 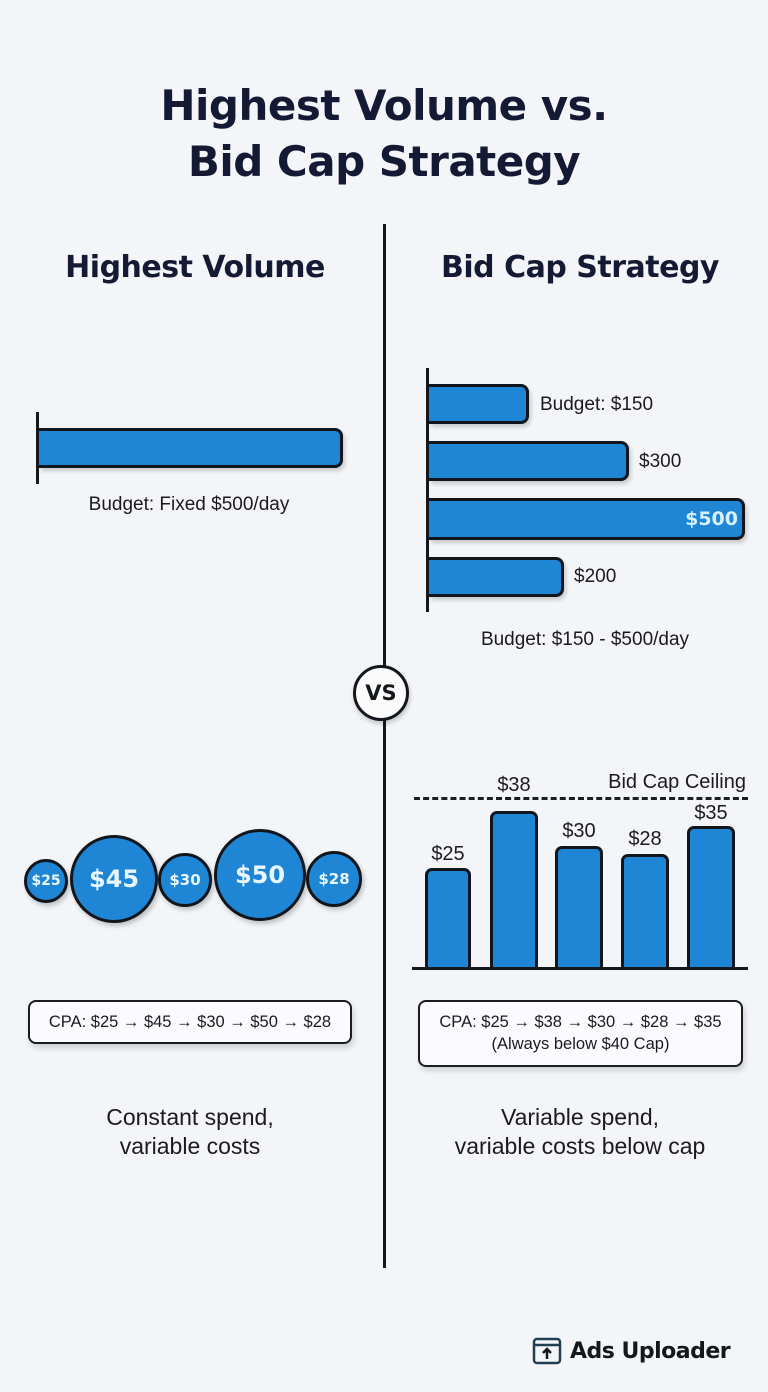 What do you see at coordinates (190, 1146) in the screenshot?
I see `left-summary-line-2: variable costs` at bounding box center [190, 1146].